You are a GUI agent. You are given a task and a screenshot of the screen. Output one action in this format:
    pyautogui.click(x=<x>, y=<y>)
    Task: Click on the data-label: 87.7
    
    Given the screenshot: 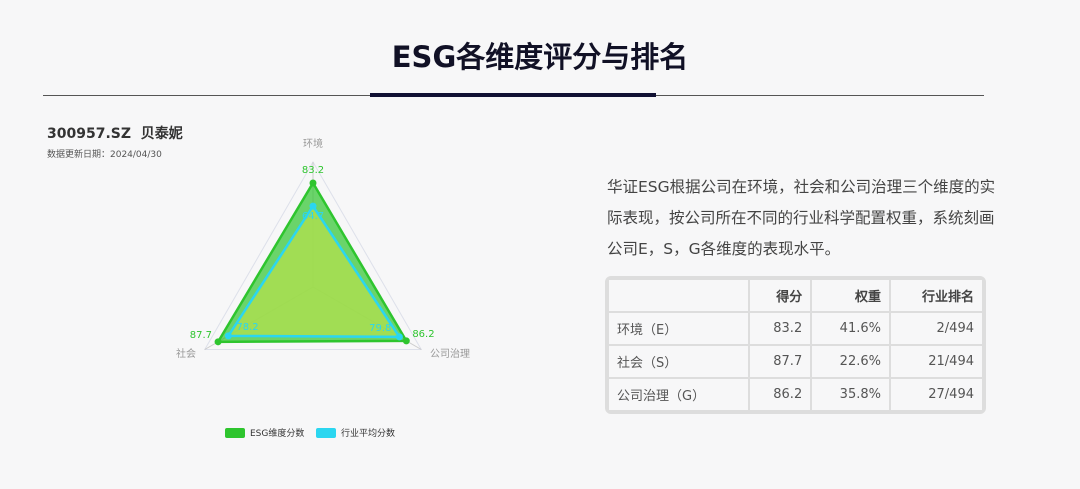 What is the action you would take?
    pyautogui.click(x=201, y=335)
    